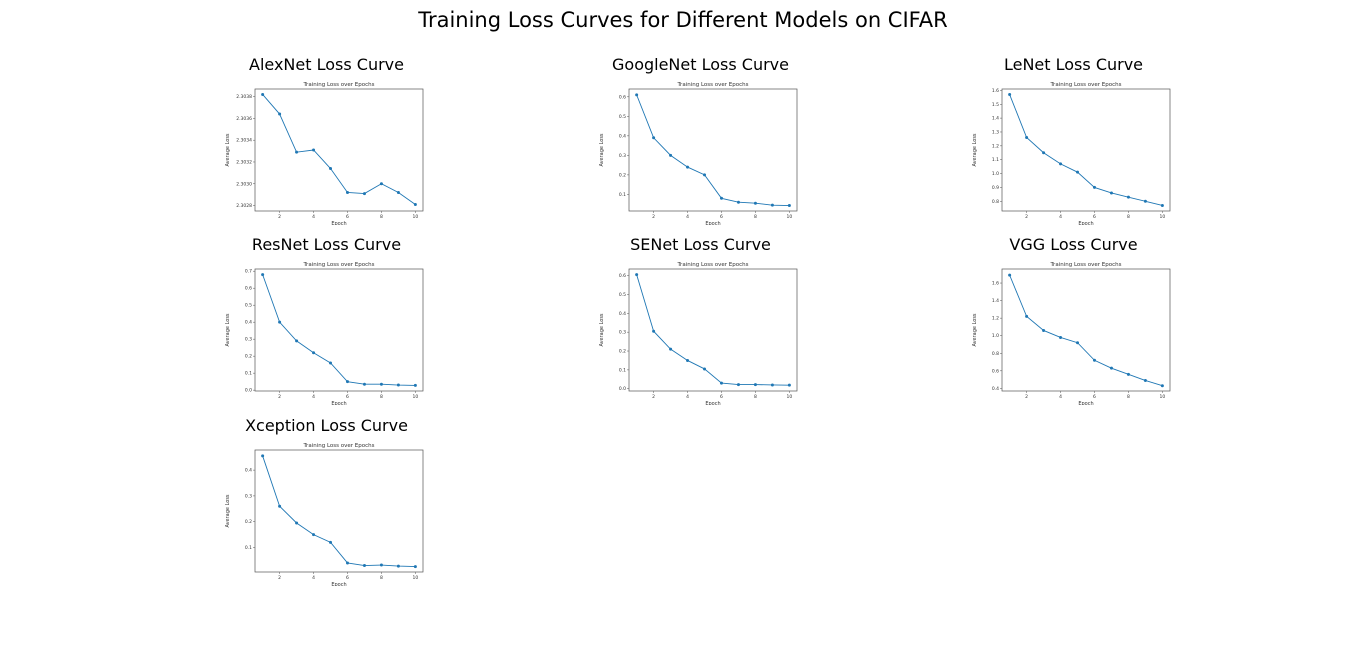  Describe the element at coordinates (338, 403) in the screenshot. I see `x-axis-label: Epoch` at that location.